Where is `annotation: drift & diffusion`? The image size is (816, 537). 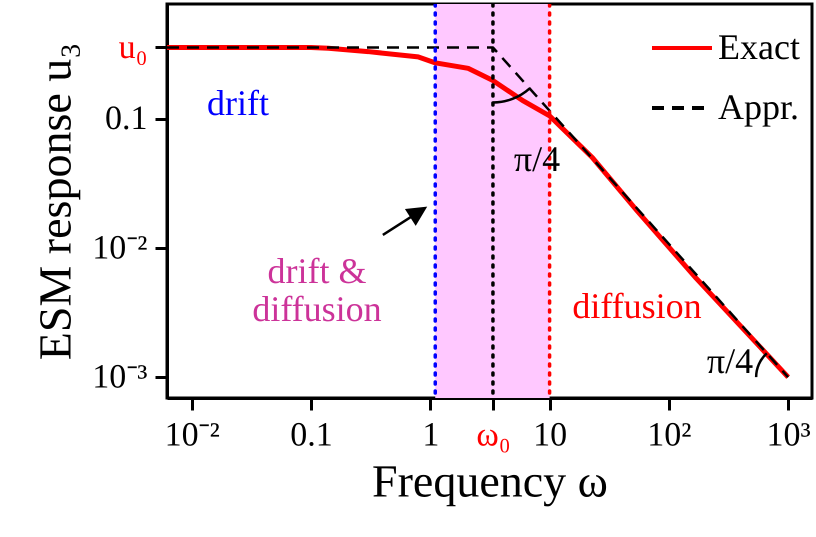 annotation: drift & diffusion is located at coordinates (317, 290).